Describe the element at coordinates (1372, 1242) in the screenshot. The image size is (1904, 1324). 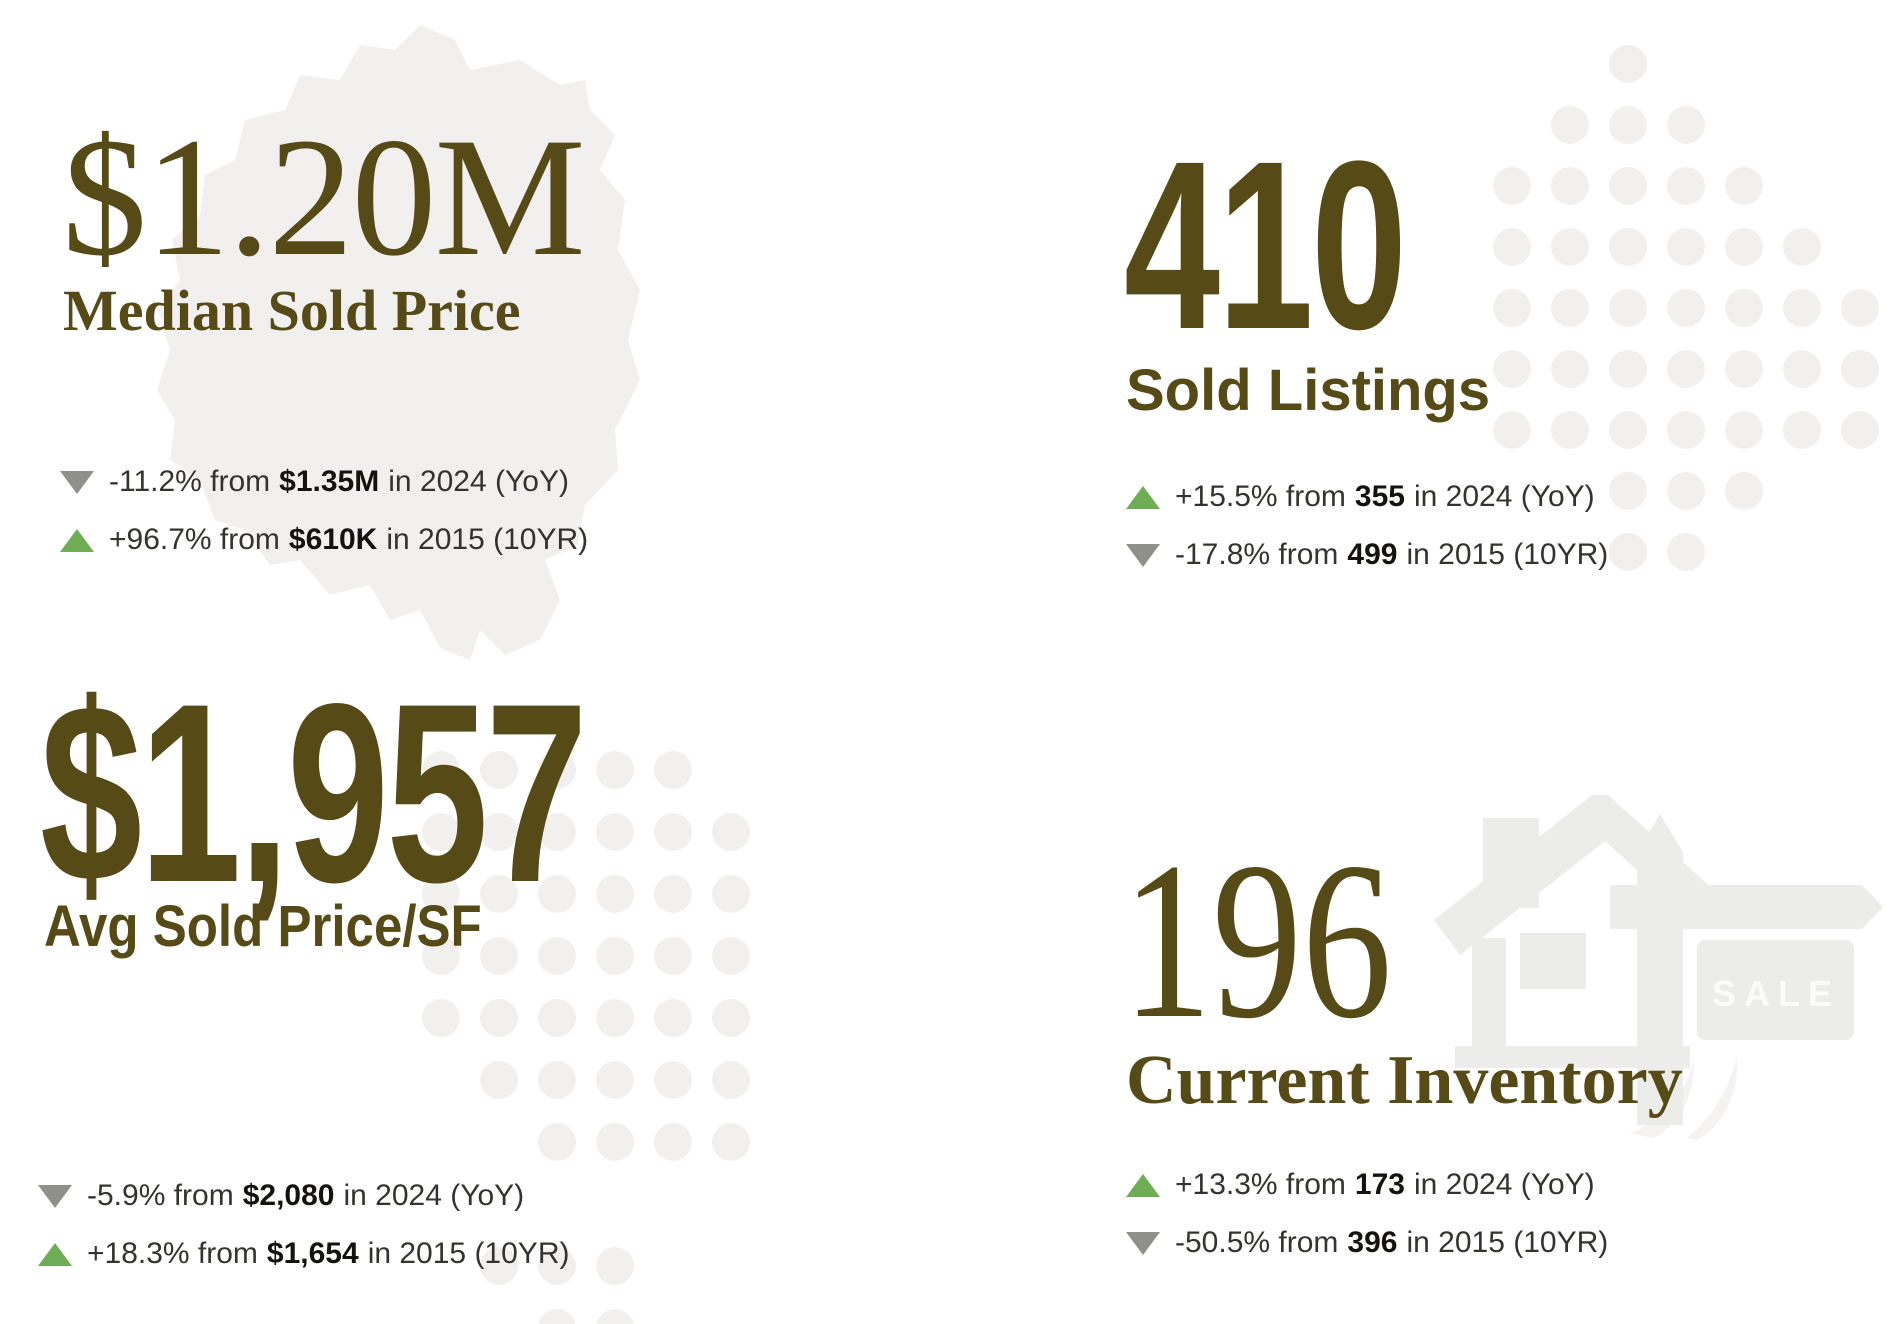
I see `stat-value: 396` at that location.